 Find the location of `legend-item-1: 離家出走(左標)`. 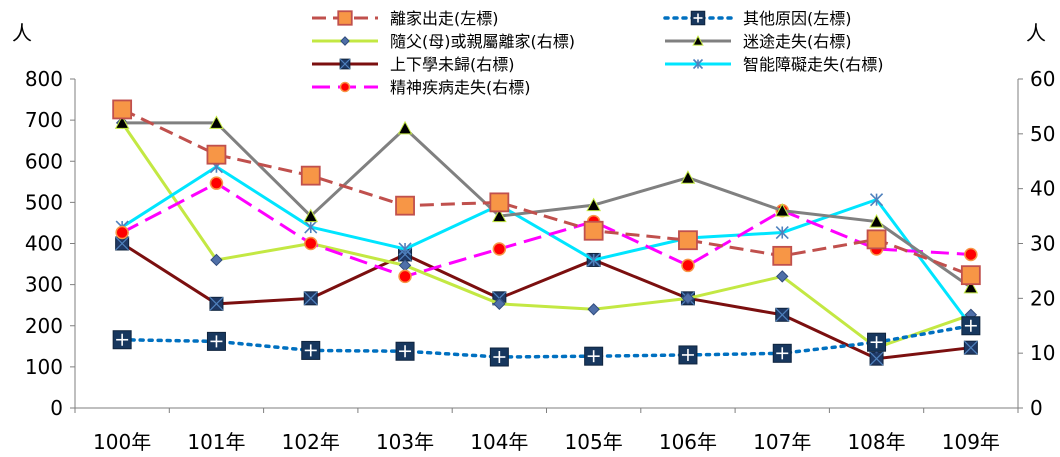

legend-item-1: 離家出走(左標) is located at coordinates (405, 18).